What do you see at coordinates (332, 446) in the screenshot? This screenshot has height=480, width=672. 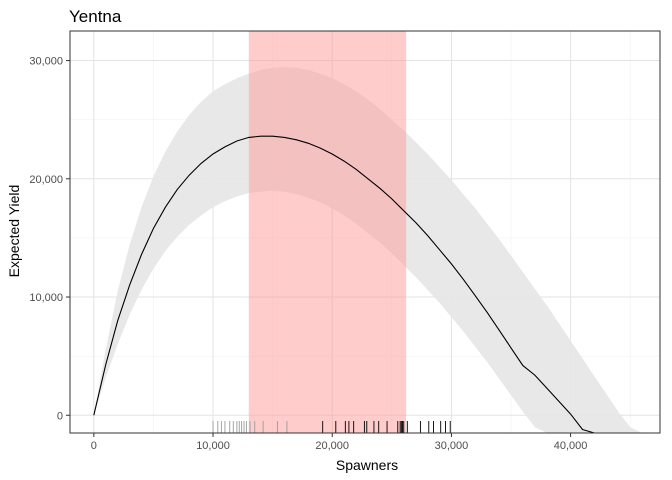 I see `x-tick-label: 20,000` at bounding box center [332, 446].